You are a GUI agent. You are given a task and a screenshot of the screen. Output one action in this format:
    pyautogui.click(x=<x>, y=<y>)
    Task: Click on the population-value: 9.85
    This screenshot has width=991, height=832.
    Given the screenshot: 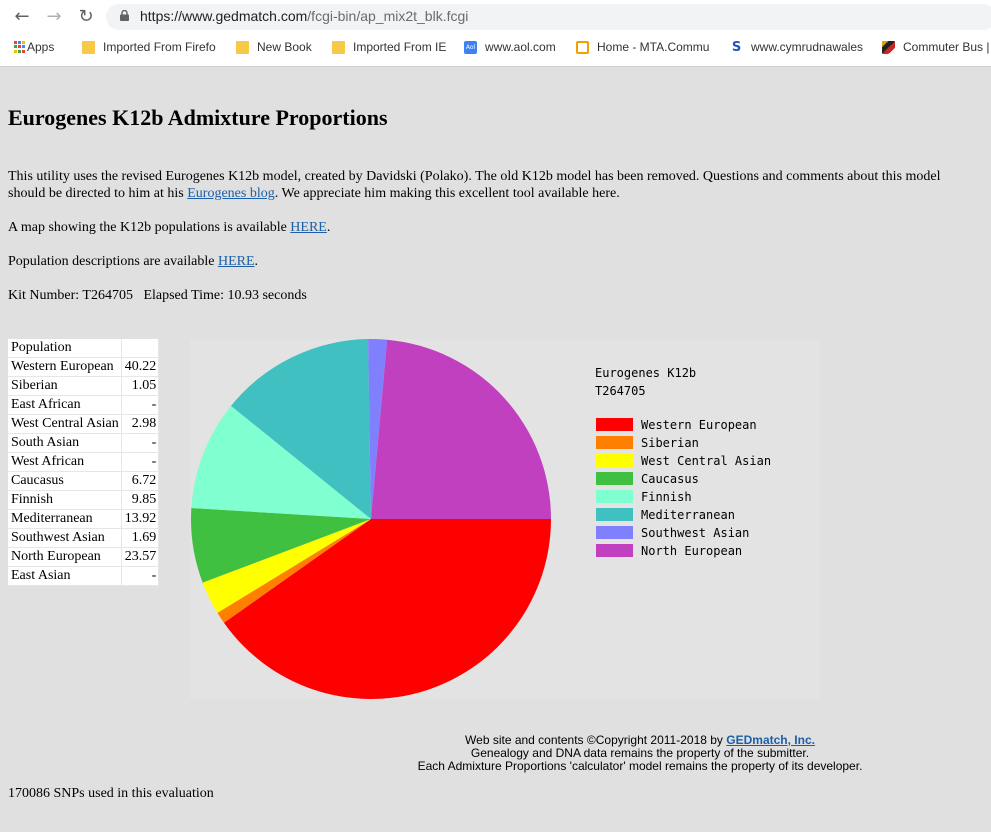 What is the action you would take?
    pyautogui.click(x=140, y=500)
    